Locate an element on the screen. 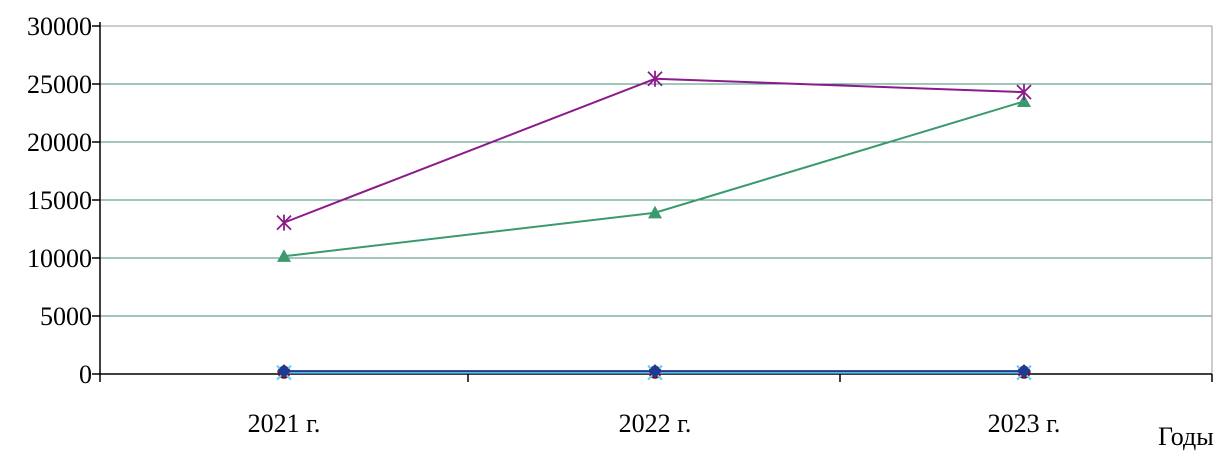  y-tick-label: 30000 is located at coordinates (59, 26).